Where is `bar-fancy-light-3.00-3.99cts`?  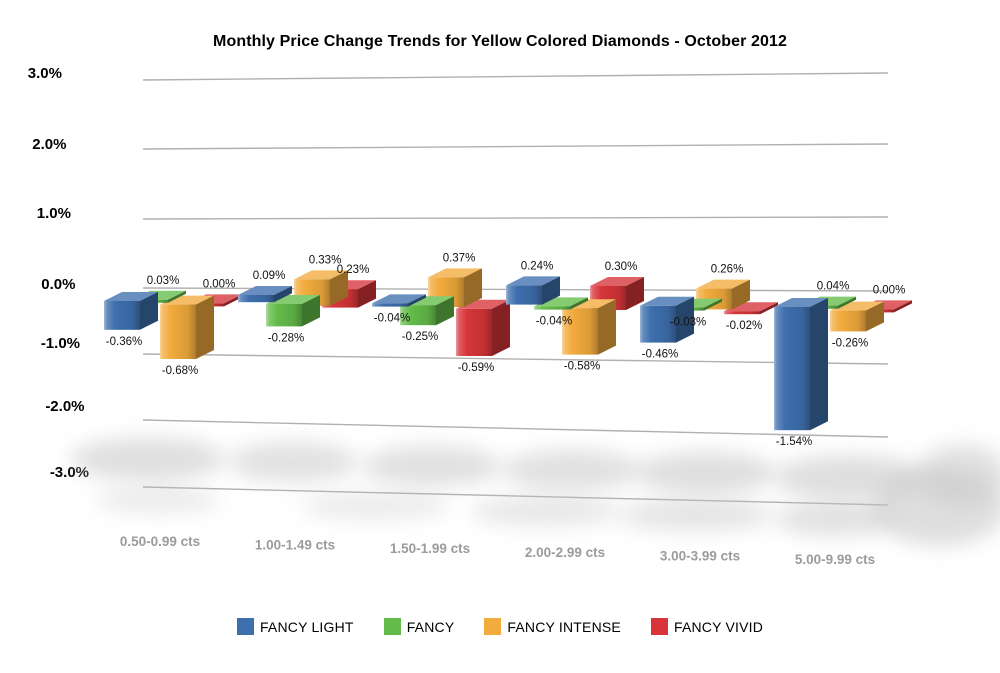
bar-fancy-light-3.00-3.99cts is located at coordinates (667, 319).